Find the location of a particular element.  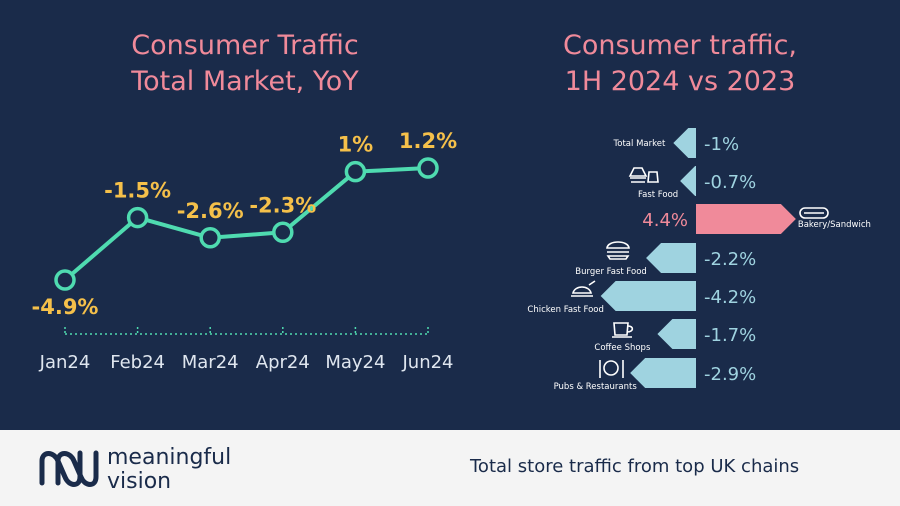

brand-line1: meaningful is located at coordinates (169, 457).